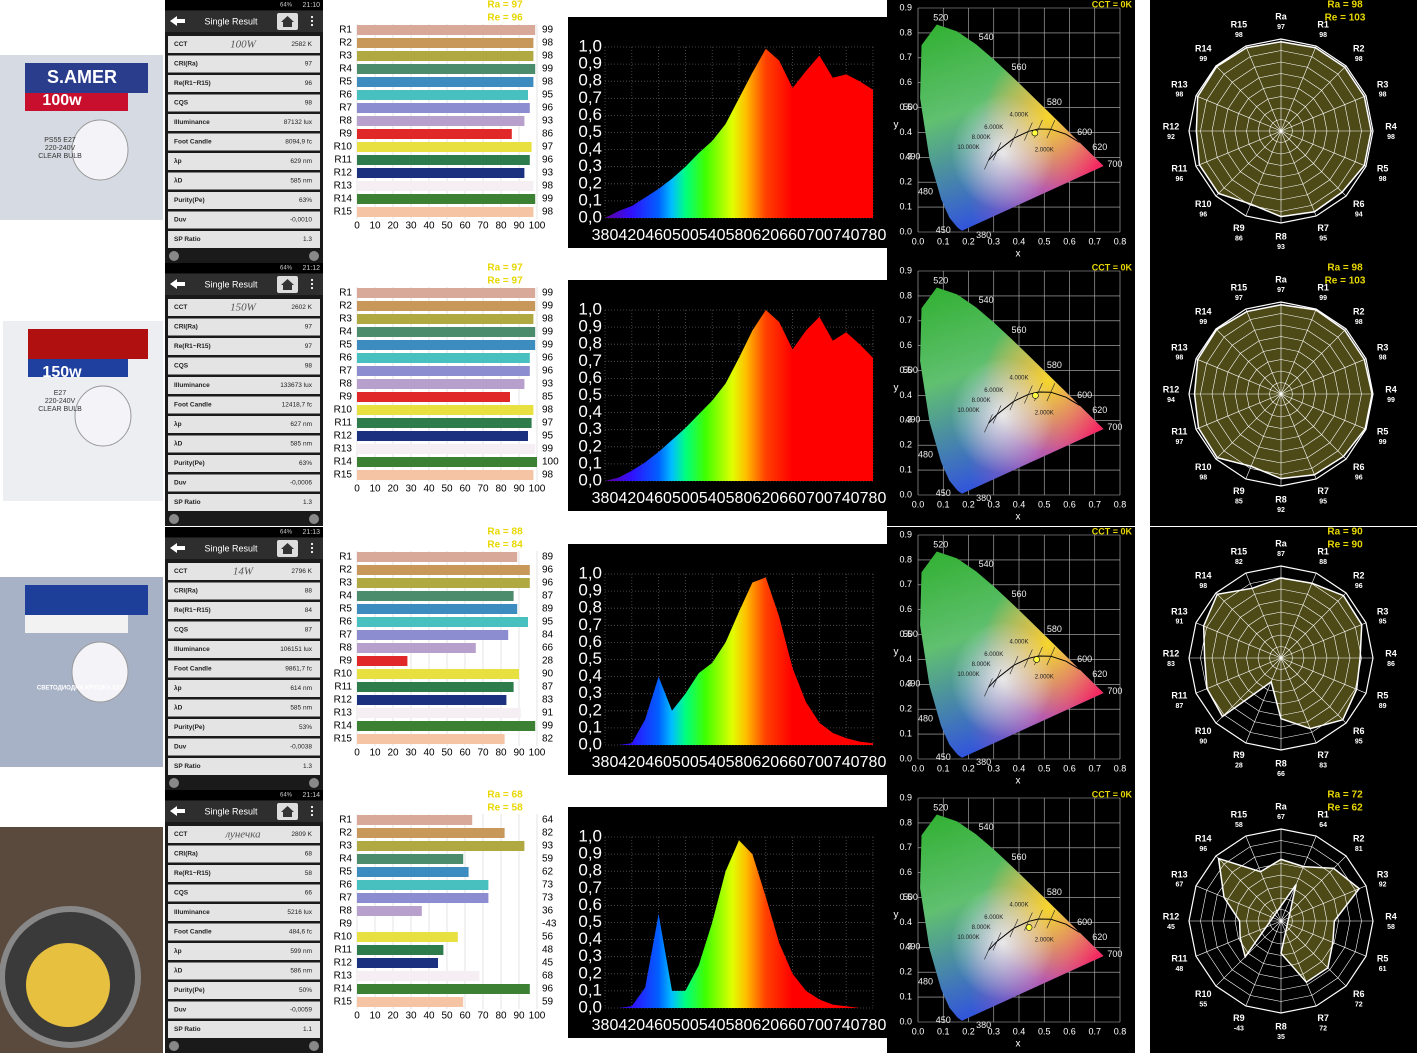 Image resolution: width=1417 pixels, height=1055 pixels. What do you see at coordinates (548, 345) in the screenshot?
I see `bar-value: 99` at bounding box center [548, 345].